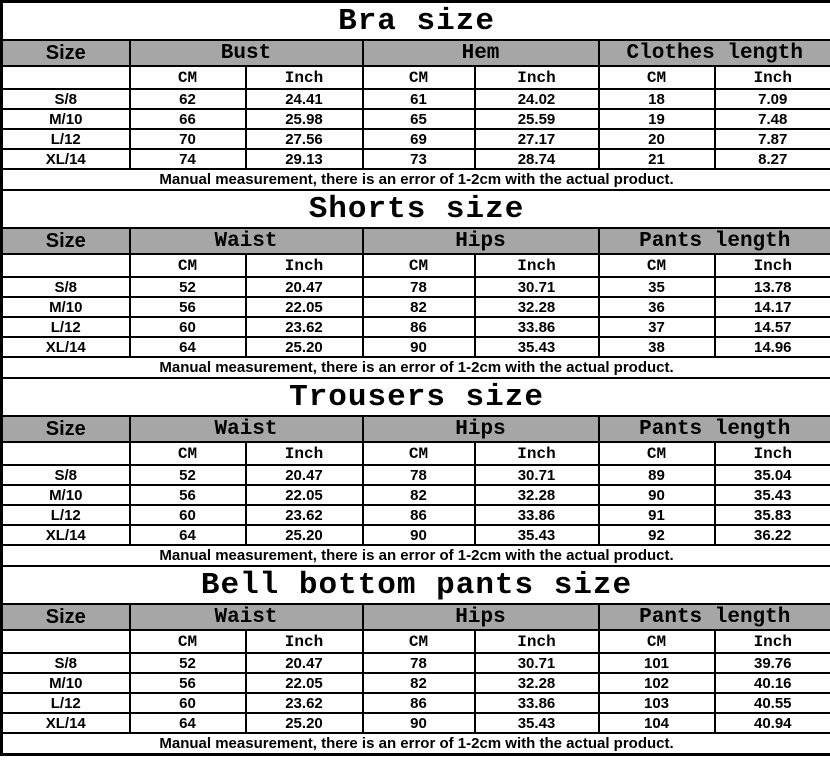 The height and width of the screenshot is (783, 830). I want to click on value-cell: 102, so click(656, 683).